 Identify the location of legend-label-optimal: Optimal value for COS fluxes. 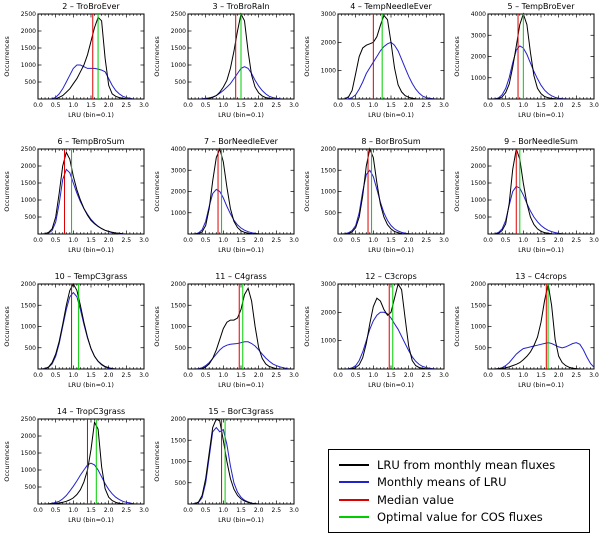
(460, 517).